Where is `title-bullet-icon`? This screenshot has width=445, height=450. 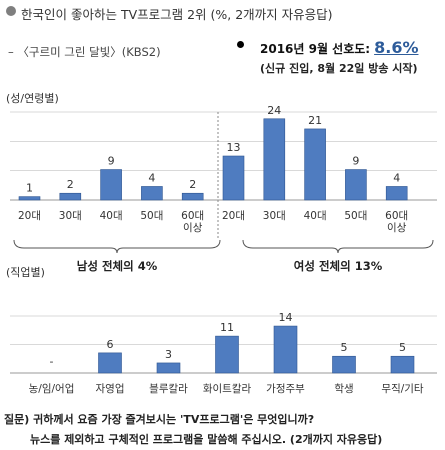 title-bullet-icon is located at coordinates (11, 11).